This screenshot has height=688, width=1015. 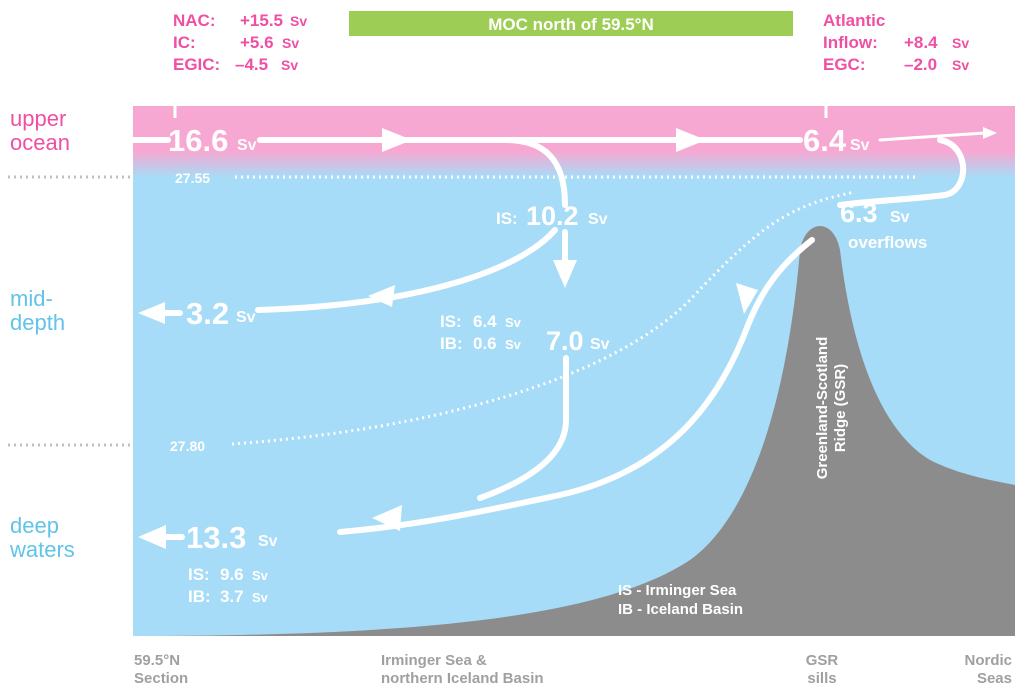 I want to click on mid-sink-is-label: IS:, so click(x=451, y=321).